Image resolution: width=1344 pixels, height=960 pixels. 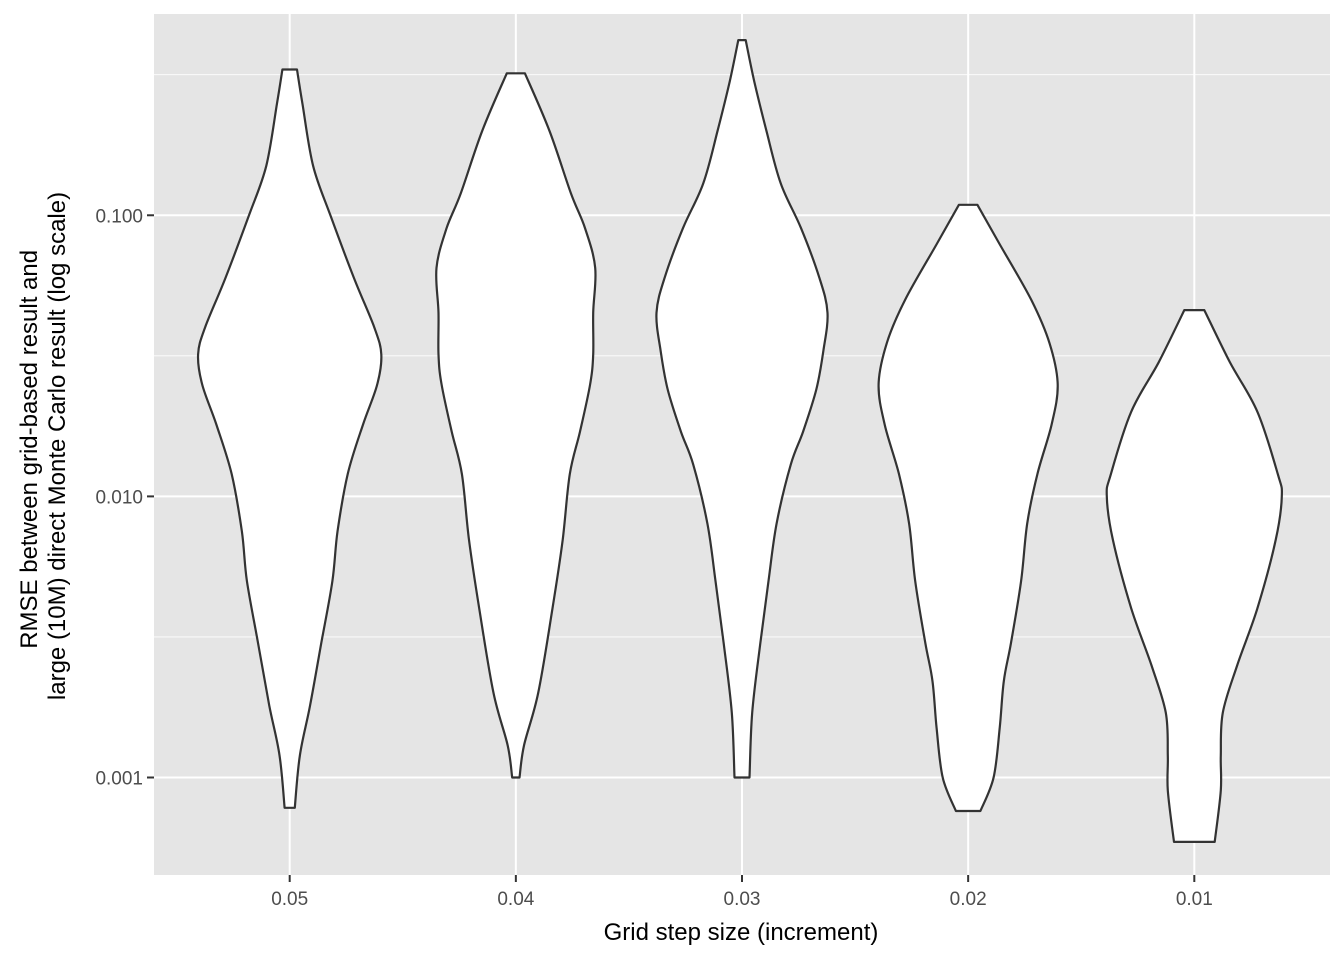 What do you see at coordinates (29, 449) in the screenshot?
I see `y-axis-title-line-1: RMSE between grid-based result and` at bounding box center [29, 449].